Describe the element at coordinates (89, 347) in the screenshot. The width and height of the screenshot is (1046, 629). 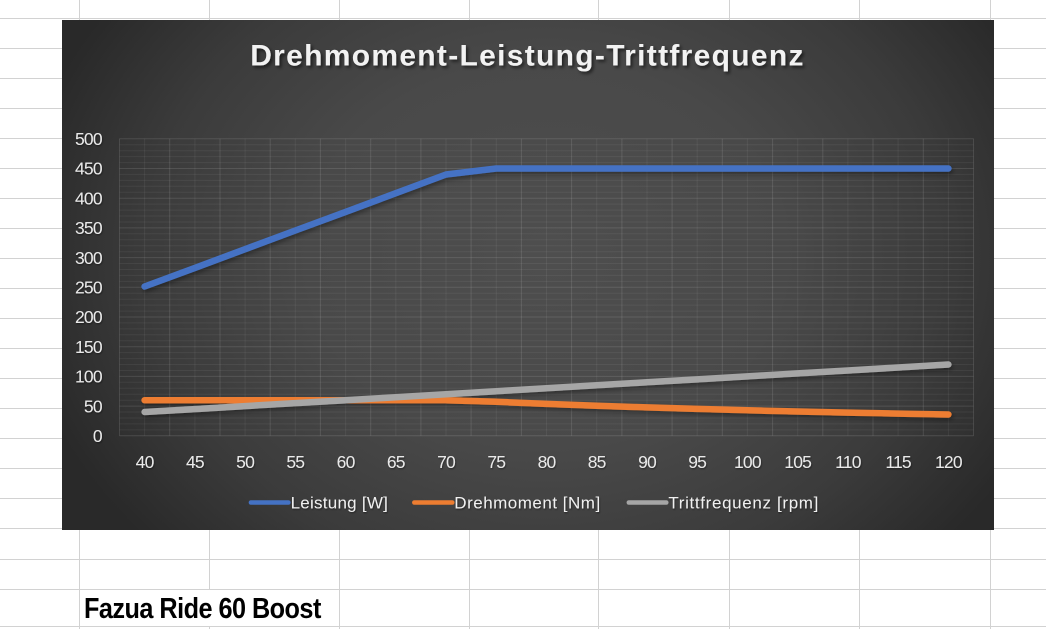
I see `svg-text: 150` at that location.